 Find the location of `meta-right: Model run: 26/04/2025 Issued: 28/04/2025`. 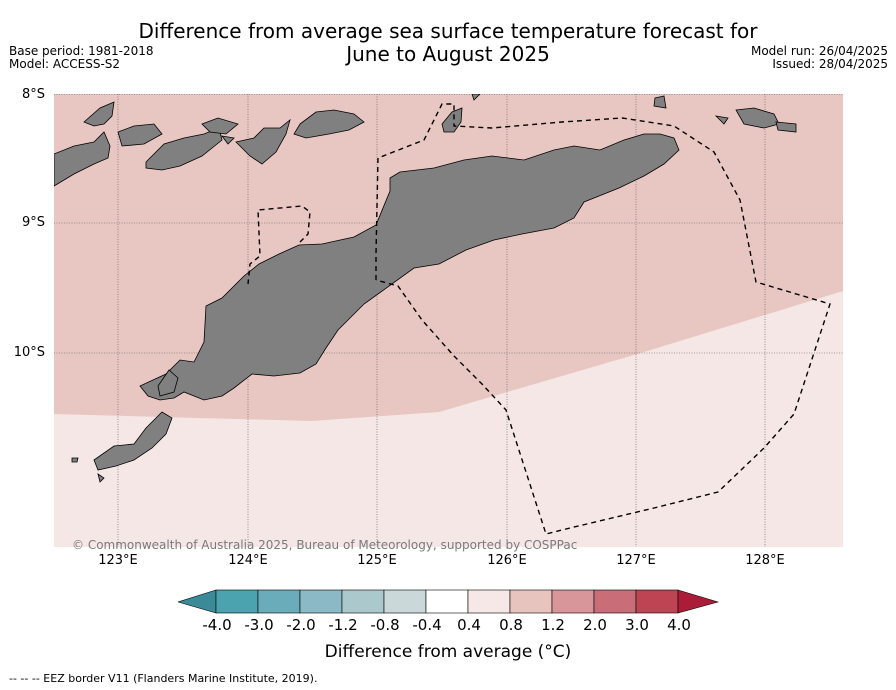

meta-right: Model run: 26/04/2025 Issued: 28/04/2025 is located at coordinates (819, 58).